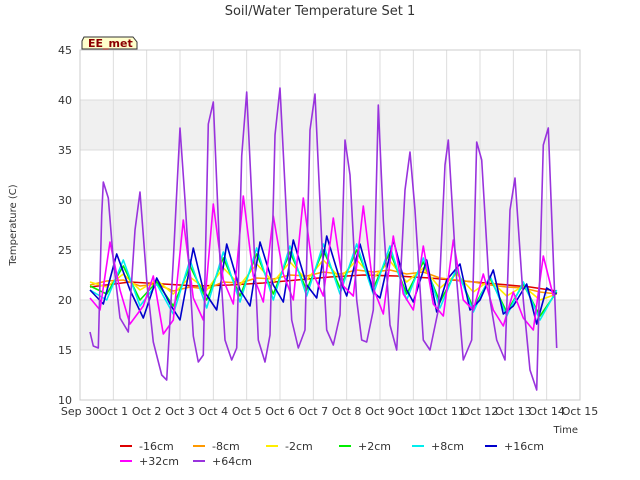  What do you see at coordinates (513, 411) in the screenshot?
I see `x-tick-label: Oct 13` at bounding box center [513, 411].